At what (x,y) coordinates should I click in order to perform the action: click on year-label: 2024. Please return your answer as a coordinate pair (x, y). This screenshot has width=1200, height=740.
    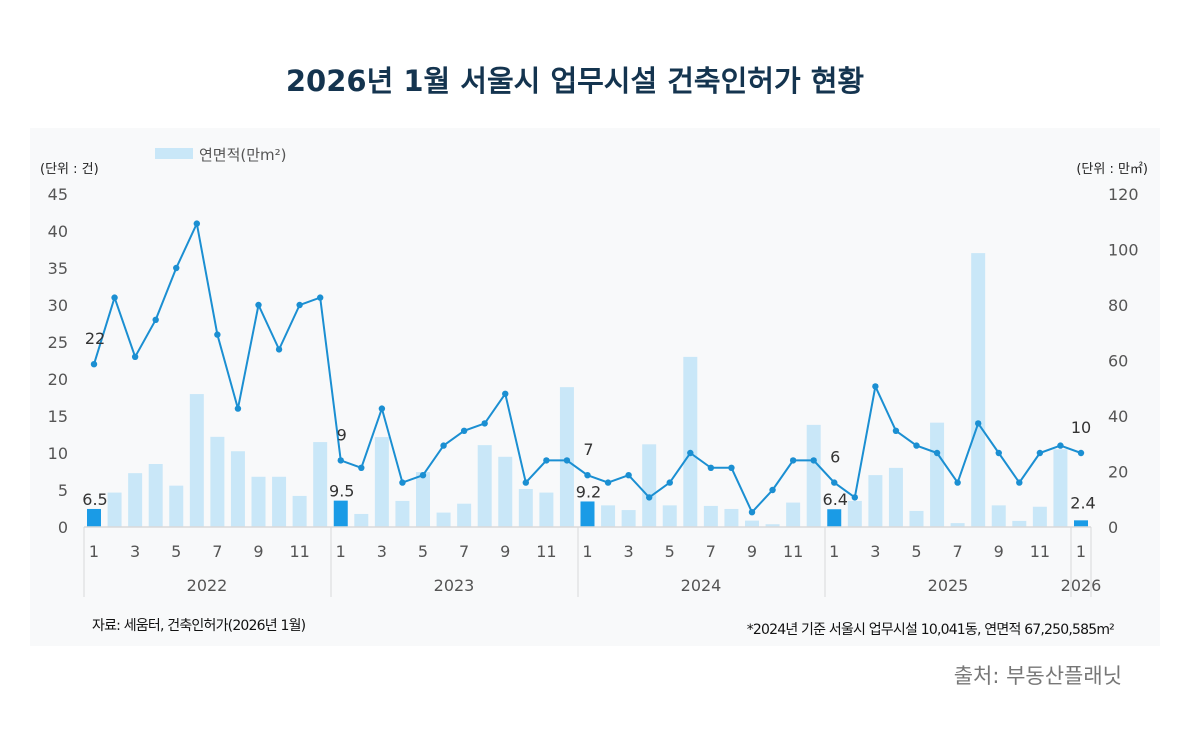
    Looking at the image, I should click on (701, 585).